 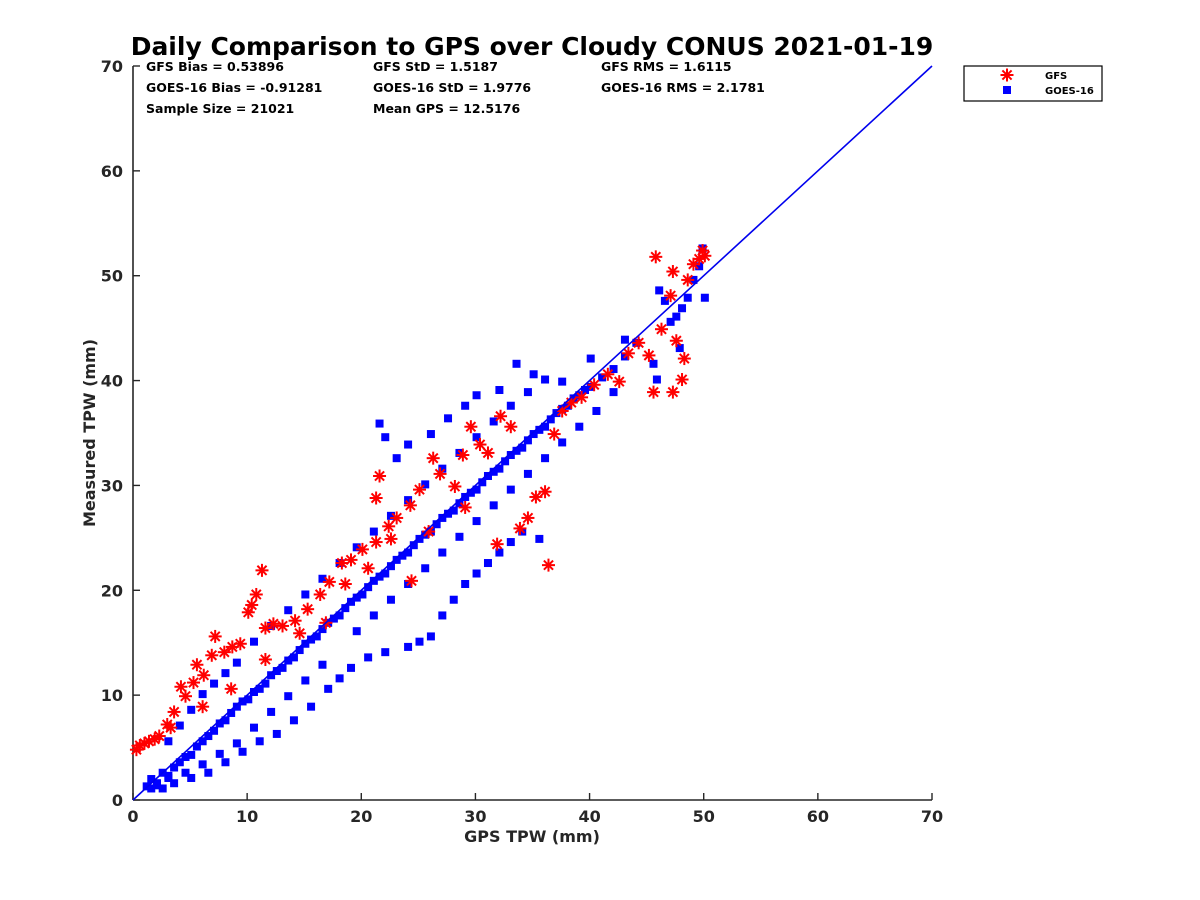 What do you see at coordinates (589, 816) in the screenshot?
I see `x-tick-label: 40` at bounding box center [589, 816].